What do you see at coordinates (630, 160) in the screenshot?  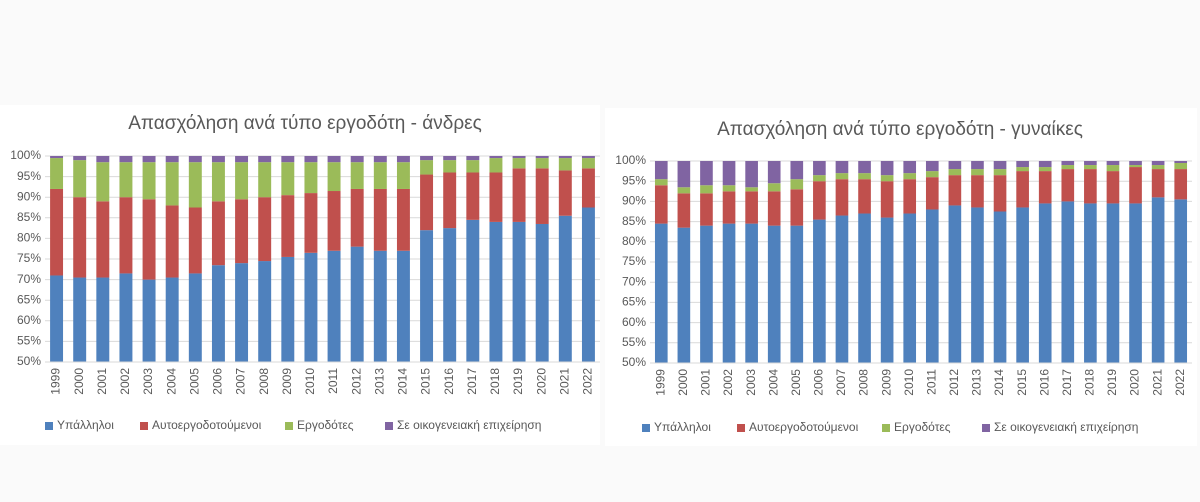 I see `y-tick-label: 100%` at bounding box center [630, 160].